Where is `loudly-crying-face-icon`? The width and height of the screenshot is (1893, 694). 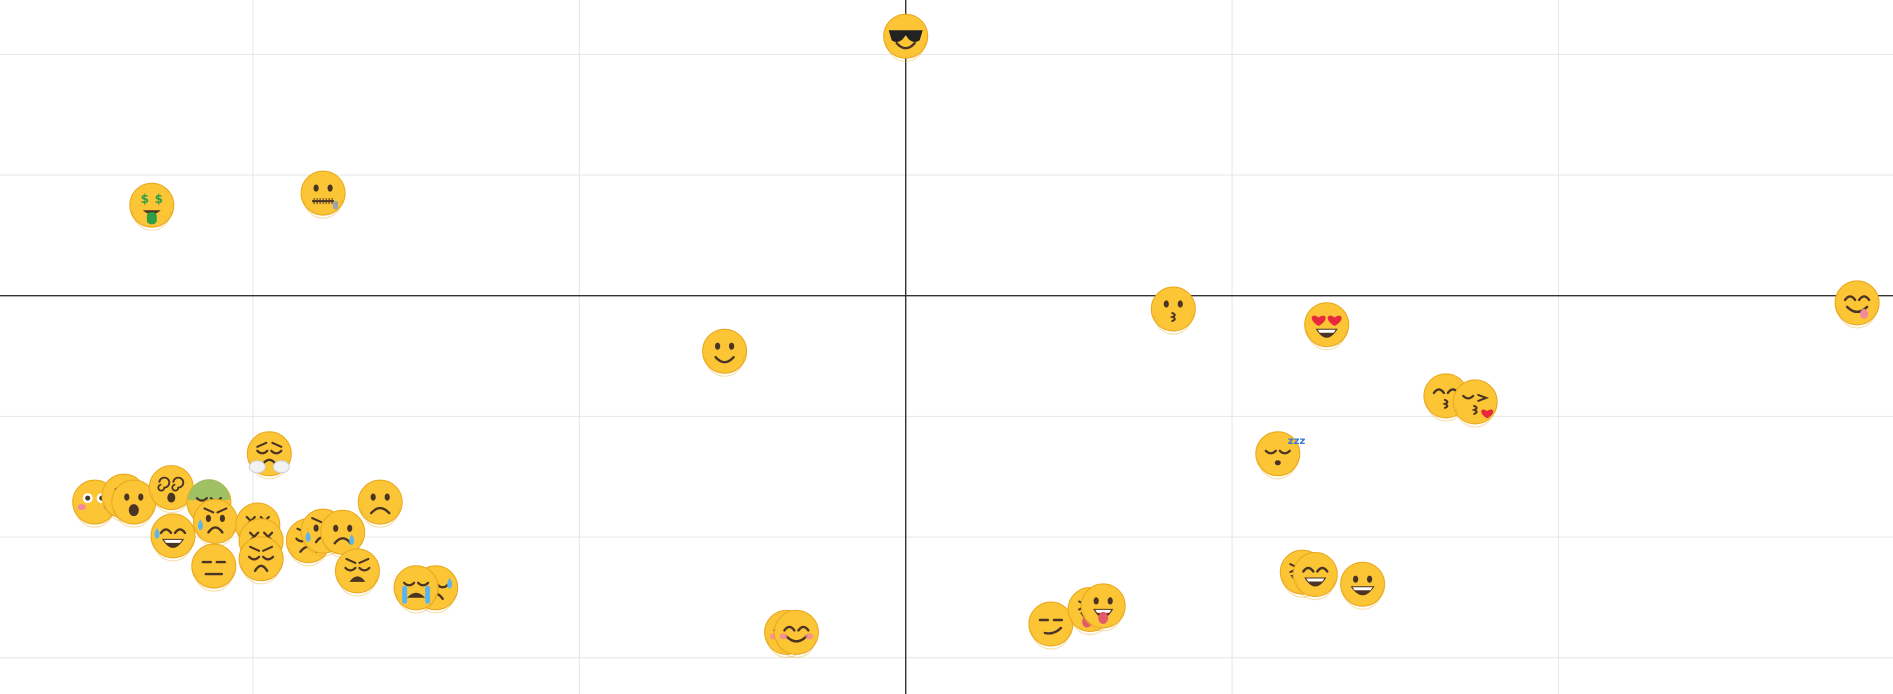 loudly-crying-face-icon is located at coordinates (416, 589).